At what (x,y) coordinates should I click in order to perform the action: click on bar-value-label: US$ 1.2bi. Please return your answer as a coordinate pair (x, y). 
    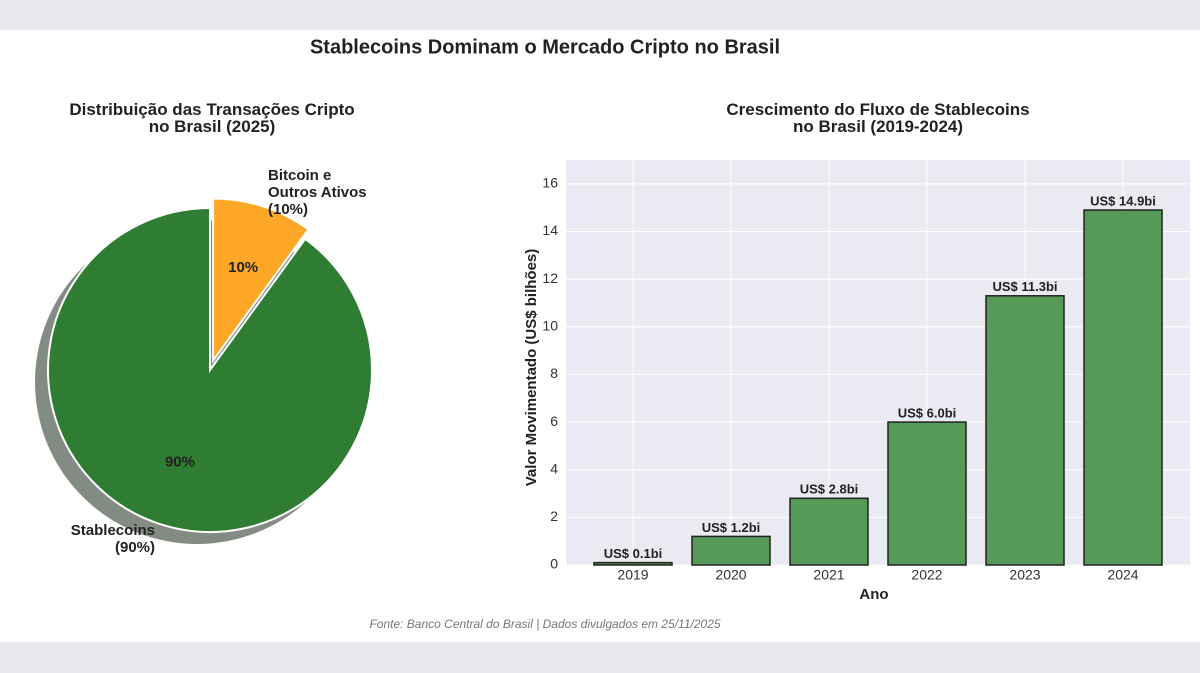
    Looking at the image, I should click on (731, 527).